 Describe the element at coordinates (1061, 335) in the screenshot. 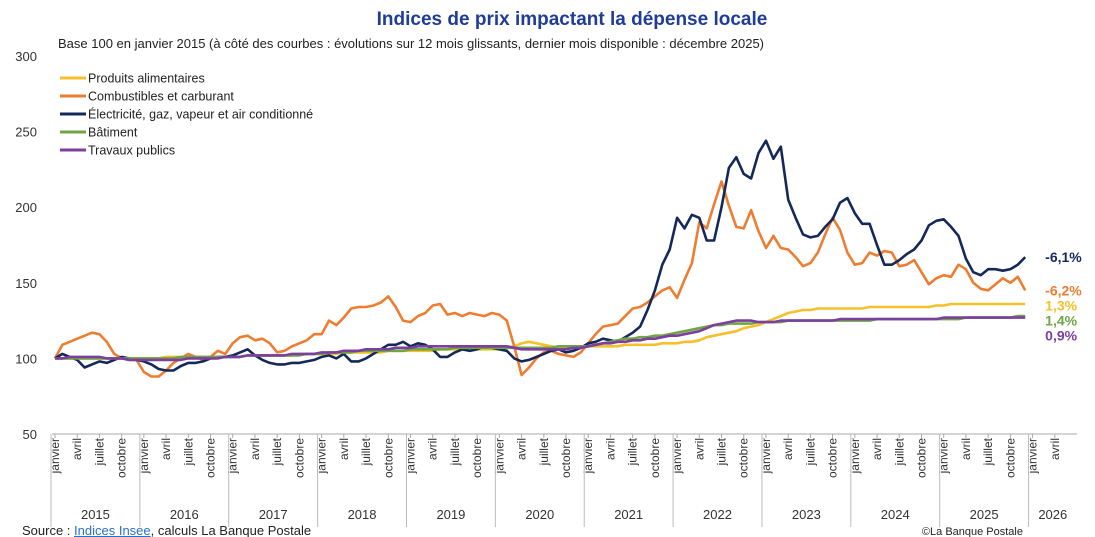

I see `end-label: 0,9%` at that location.